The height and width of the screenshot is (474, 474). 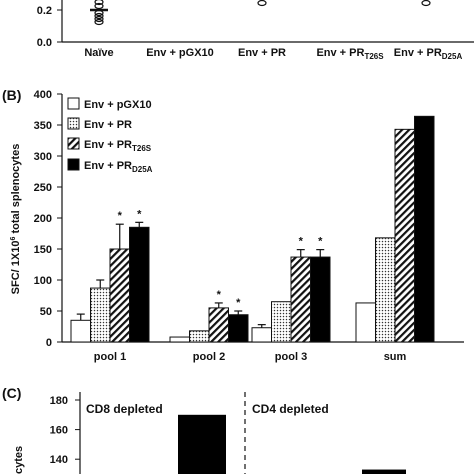 What do you see at coordinates (374, 56) in the screenshot?
I see `subscript: T26S` at bounding box center [374, 56].